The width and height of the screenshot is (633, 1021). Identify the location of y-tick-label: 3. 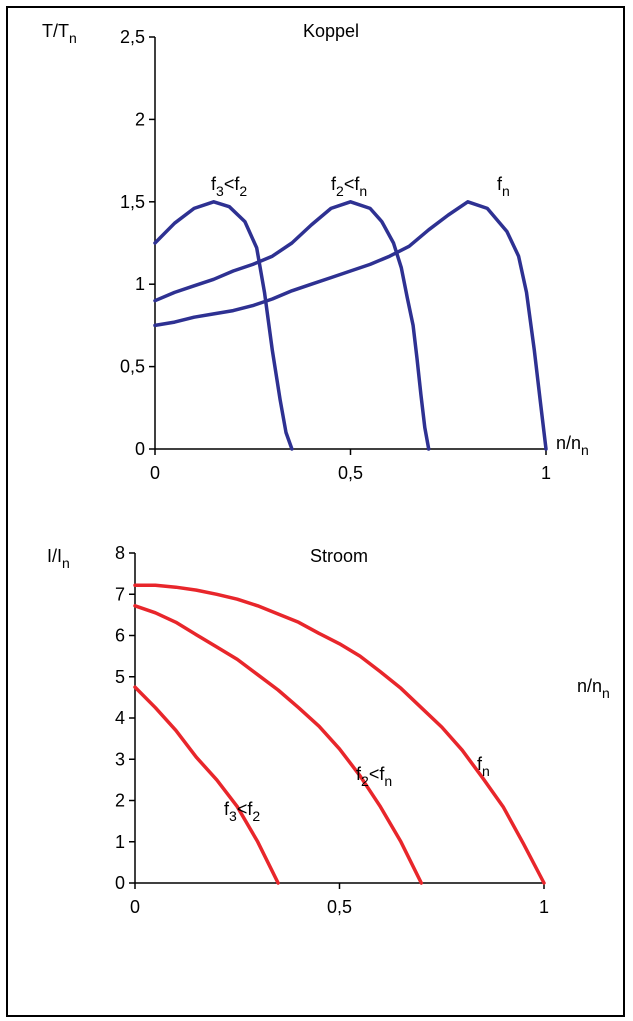
(120, 759).